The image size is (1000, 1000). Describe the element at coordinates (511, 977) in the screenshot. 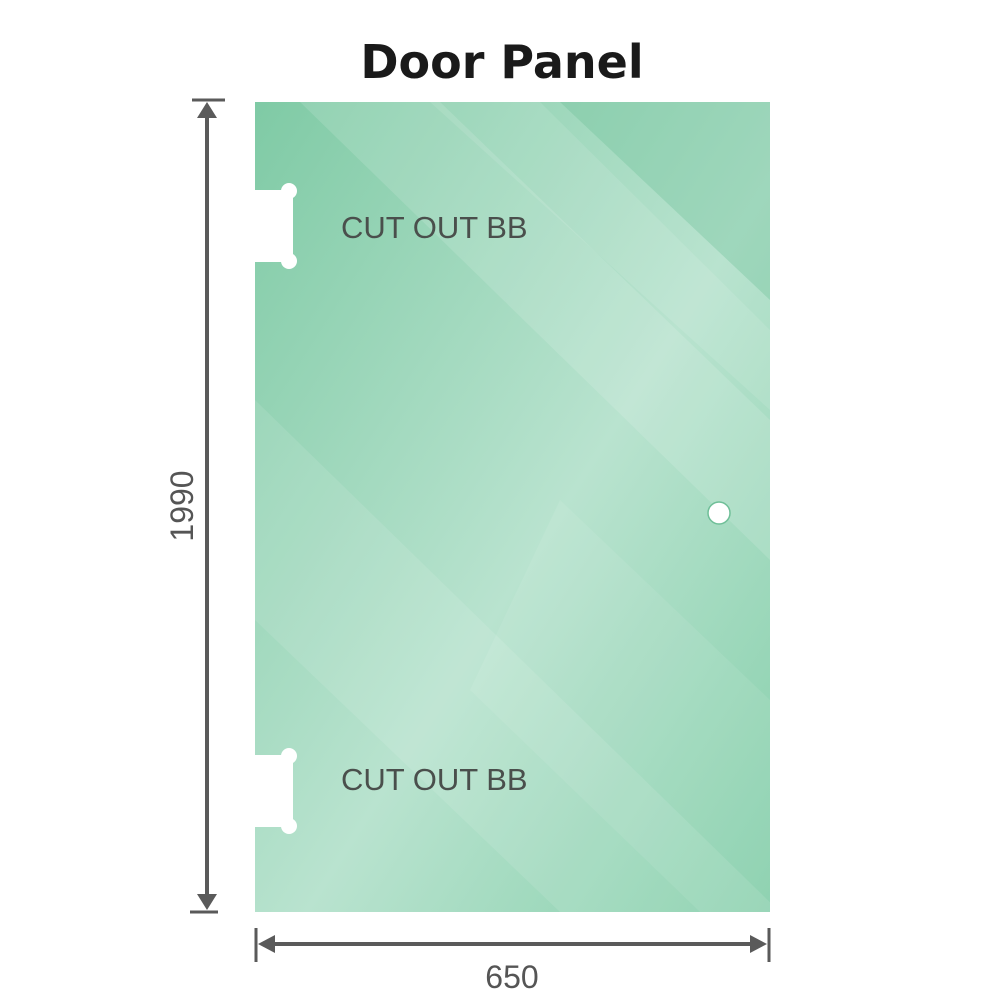

I see `width-dimension-label: 650` at that location.